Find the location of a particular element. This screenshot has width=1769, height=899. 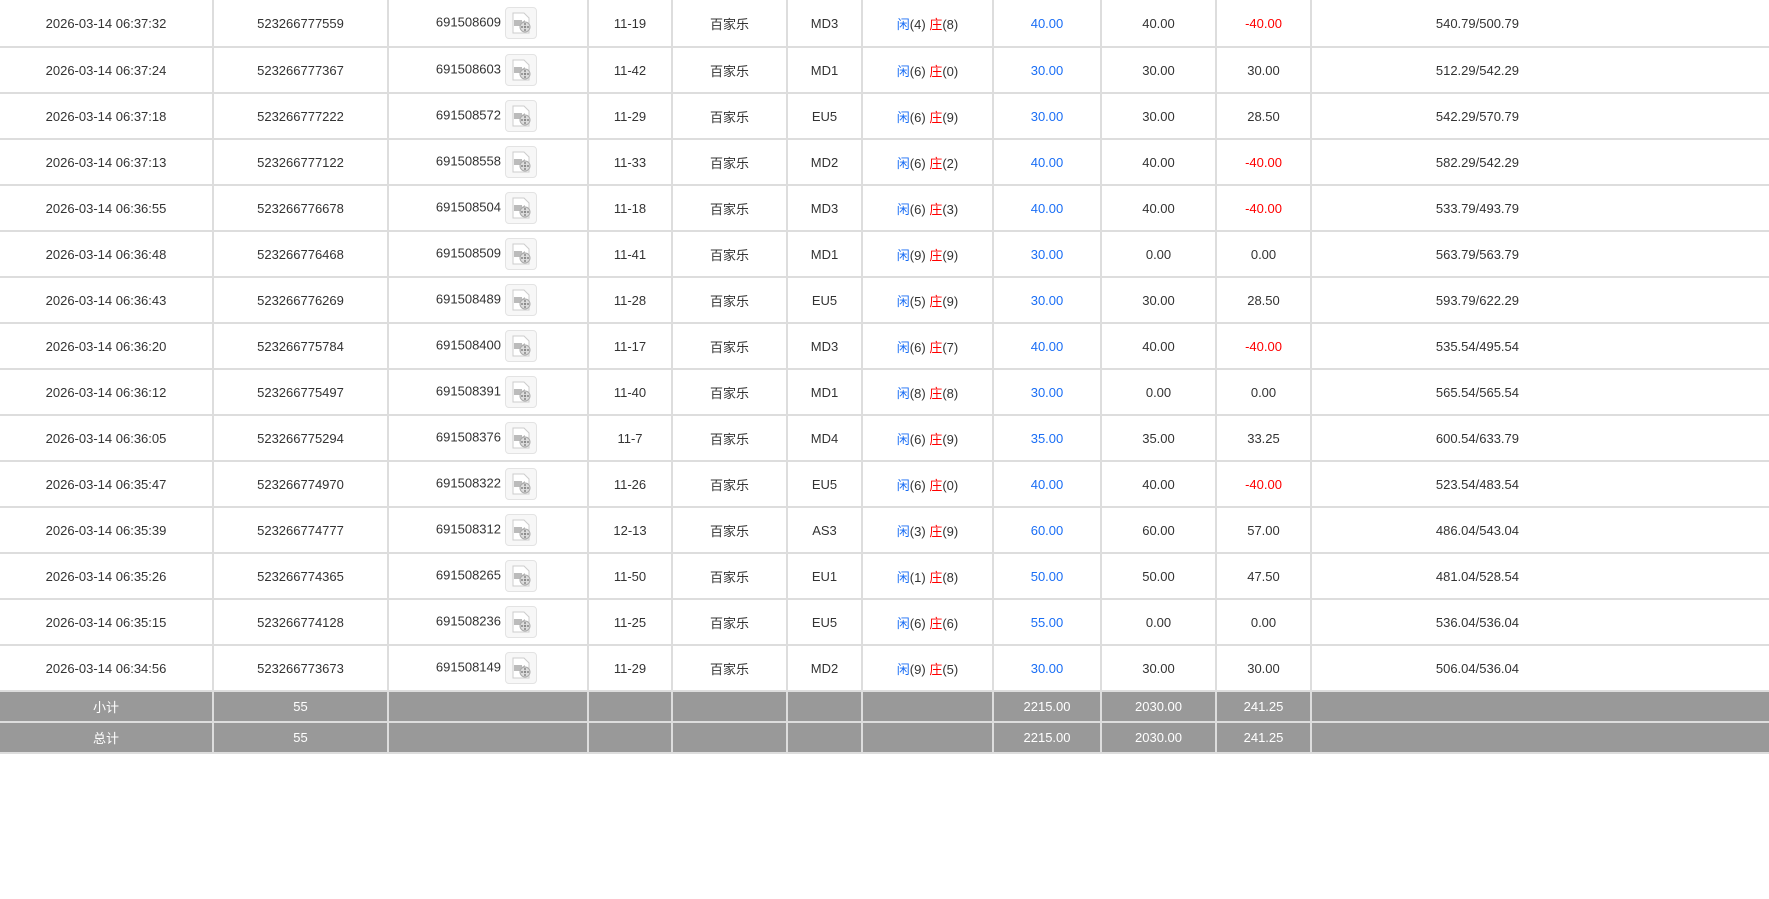

round-id-cell: 691508609 is located at coordinates (488, 24).